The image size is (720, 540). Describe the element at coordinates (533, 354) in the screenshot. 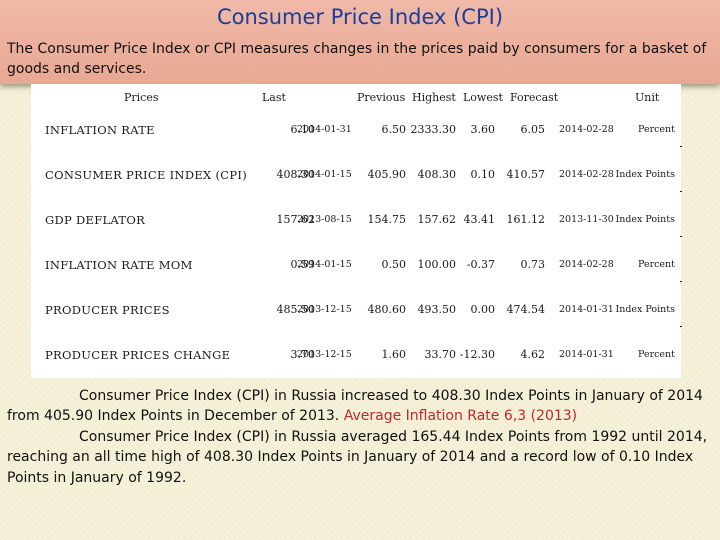

I see `row-forecast: 4.62` at that location.